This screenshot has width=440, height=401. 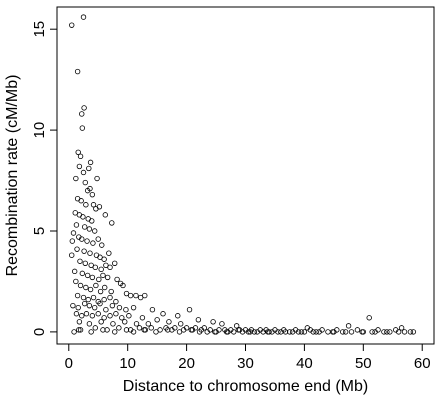 What do you see at coordinates (39, 231) in the screenshot?
I see `y-tick-label: 5` at bounding box center [39, 231].